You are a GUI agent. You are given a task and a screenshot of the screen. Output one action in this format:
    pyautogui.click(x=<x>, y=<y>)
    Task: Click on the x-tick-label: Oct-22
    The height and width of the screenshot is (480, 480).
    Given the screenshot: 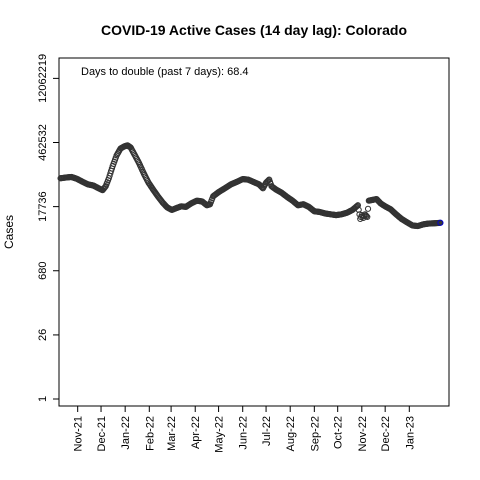 What is the action you would take?
    pyautogui.click(x=339, y=432)
    